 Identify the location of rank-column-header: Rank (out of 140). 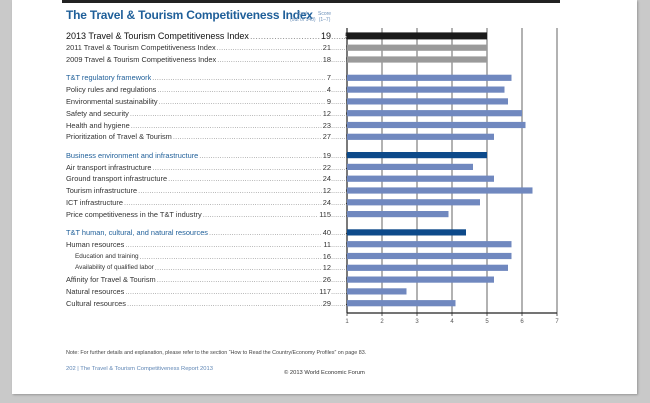
(303, 17).